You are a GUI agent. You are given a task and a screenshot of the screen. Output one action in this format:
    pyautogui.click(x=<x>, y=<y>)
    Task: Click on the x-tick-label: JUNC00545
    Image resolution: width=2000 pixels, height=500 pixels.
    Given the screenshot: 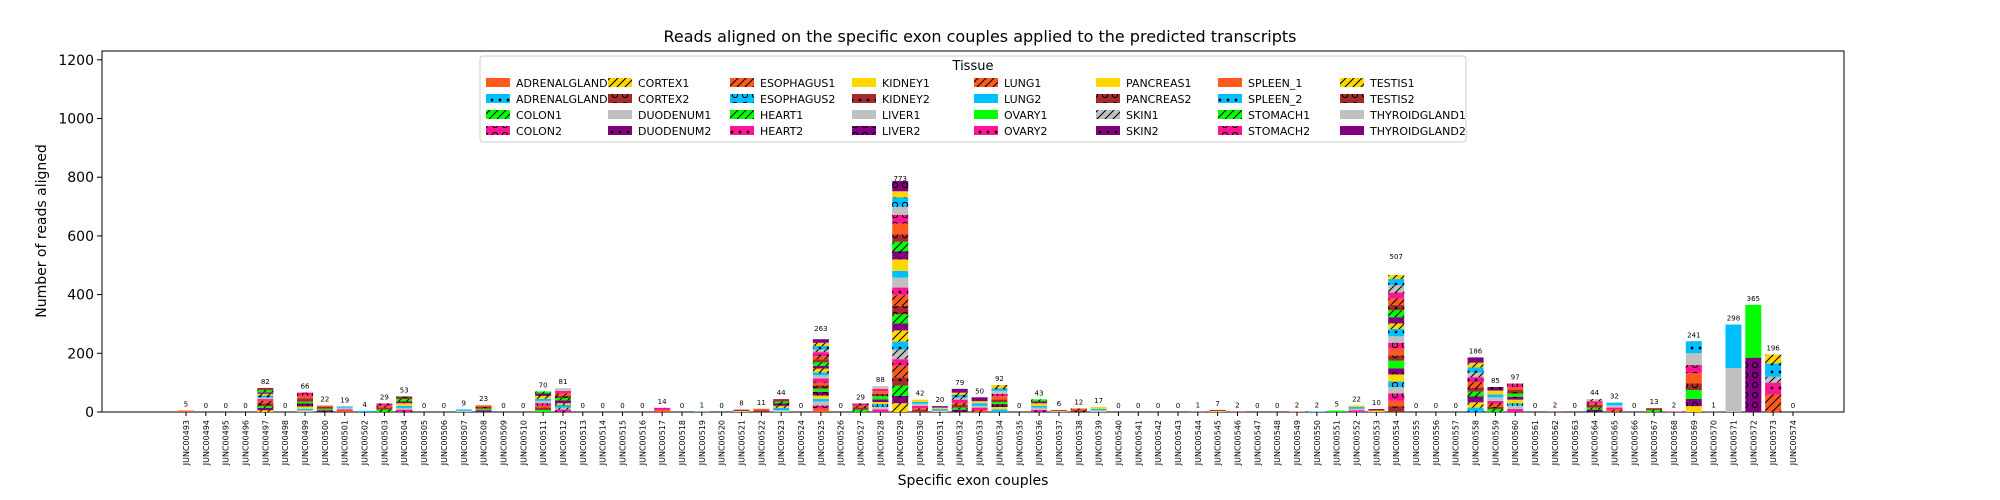 What is the action you would take?
    pyautogui.click(x=1218, y=443)
    